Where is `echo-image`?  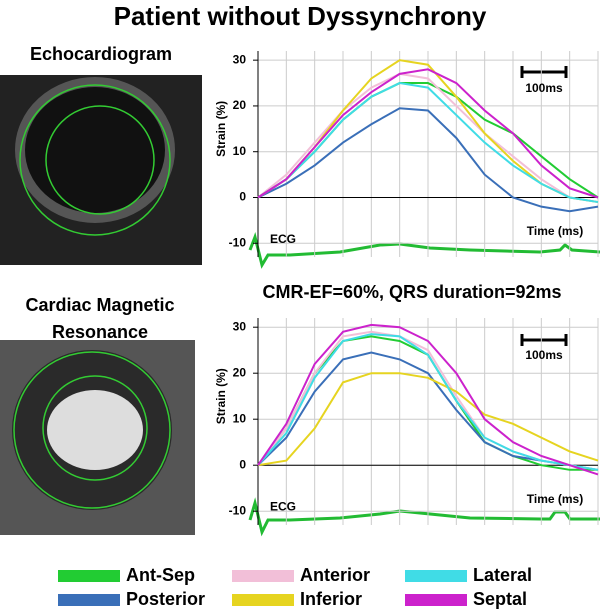 echo-image is located at coordinates (101, 170).